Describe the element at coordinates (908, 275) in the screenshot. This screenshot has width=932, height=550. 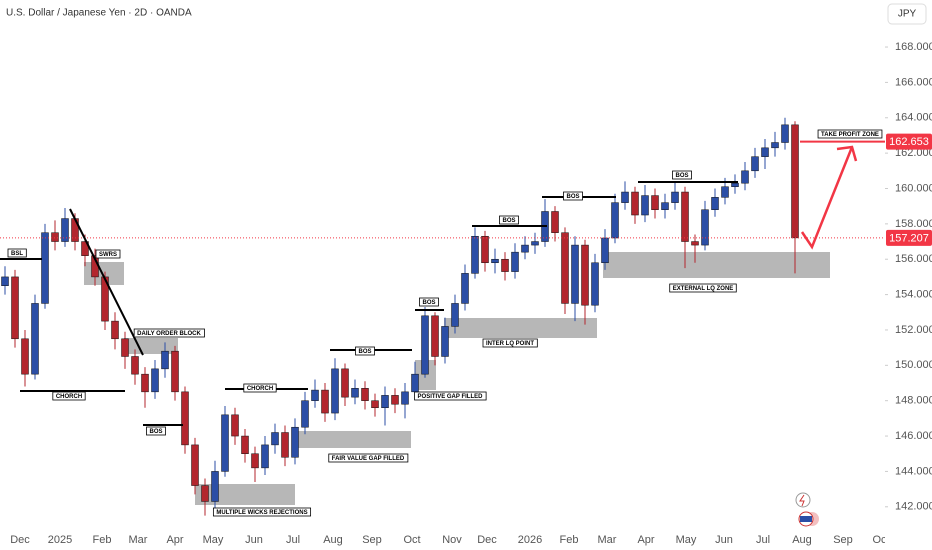
I see `price-axis` at that location.